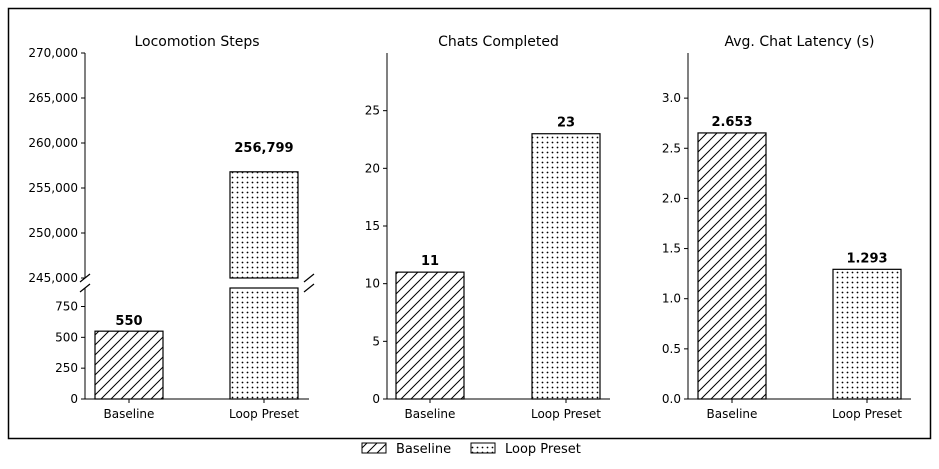 The image size is (939, 469). What do you see at coordinates (264, 225) in the screenshot?
I see `bar-loop-preset-upper` at bounding box center [264, 225].